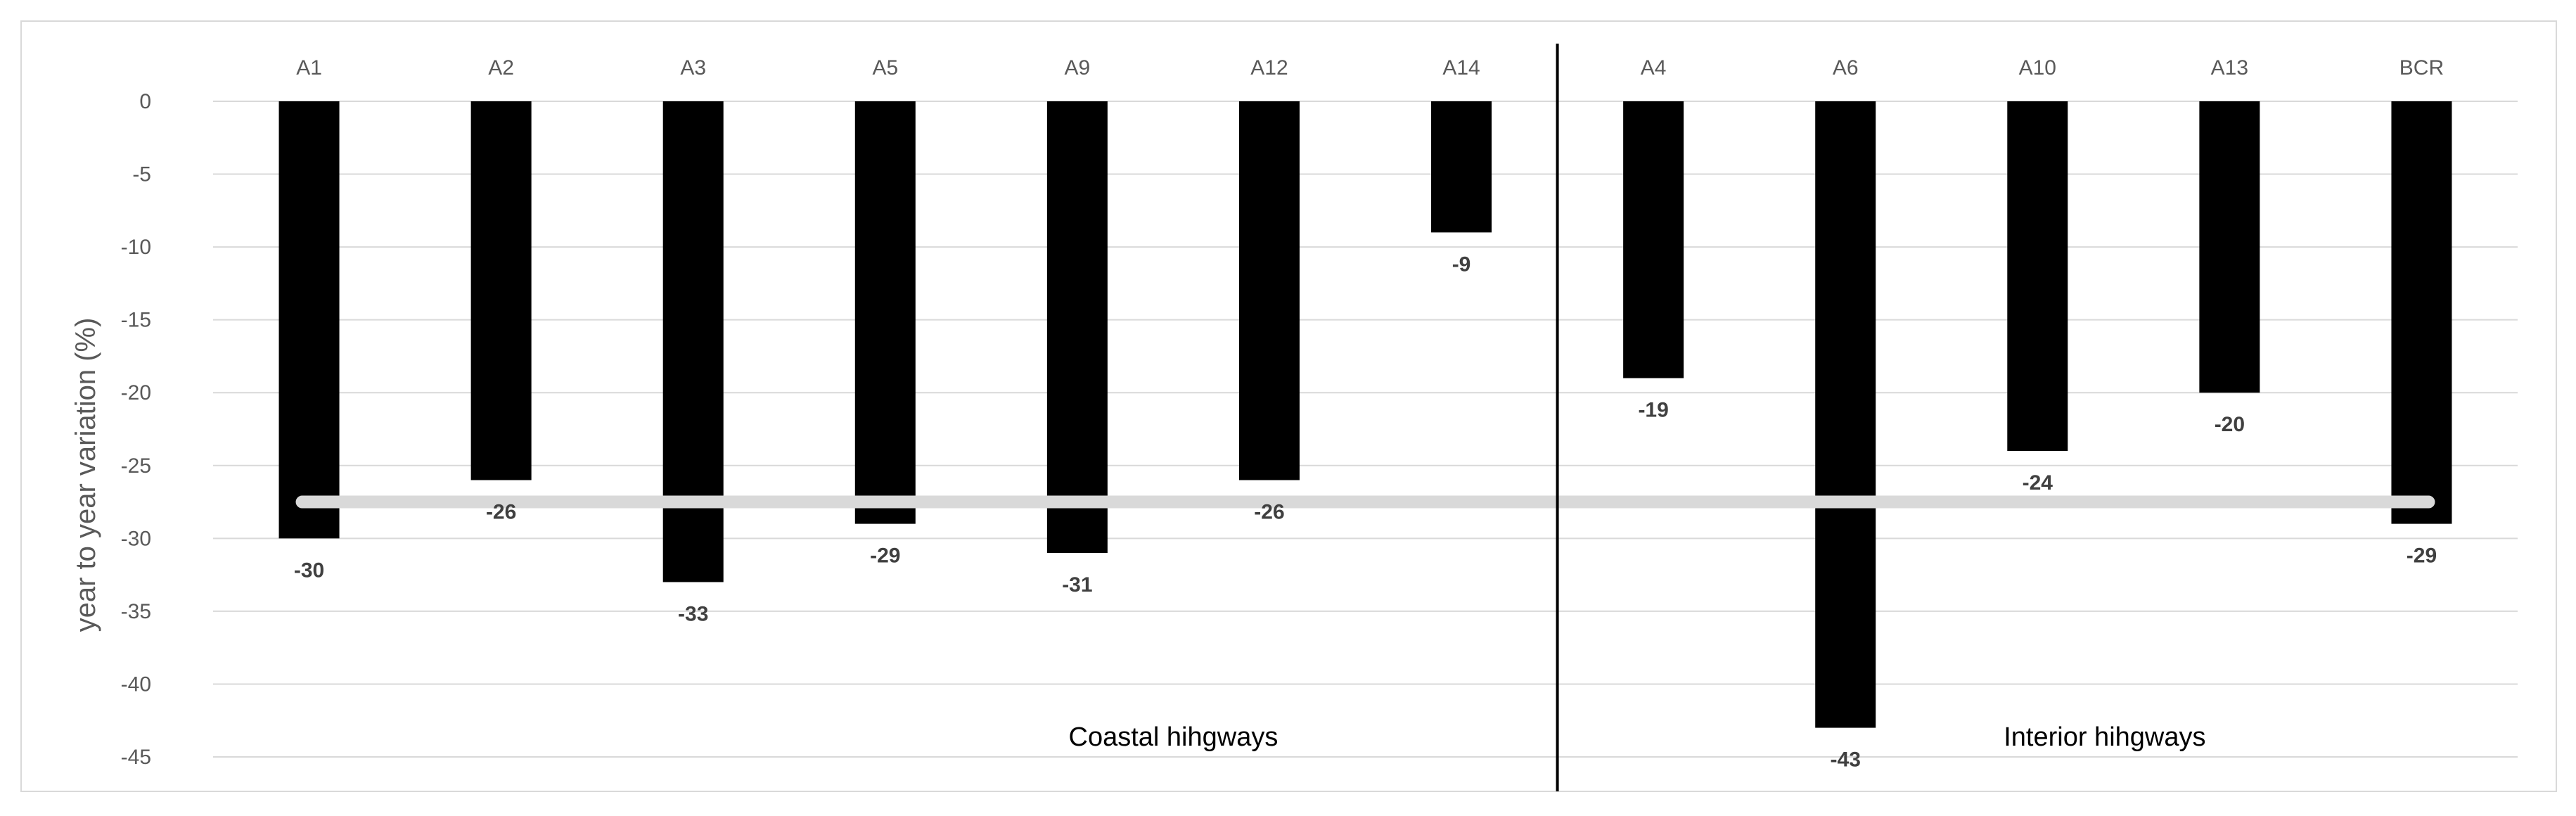 Image resolution: width=2576 pixels, height=816 pixels. Describe the element at coordinates (1269, 67) in the screenshot. I see `category-label: A12` at that location.